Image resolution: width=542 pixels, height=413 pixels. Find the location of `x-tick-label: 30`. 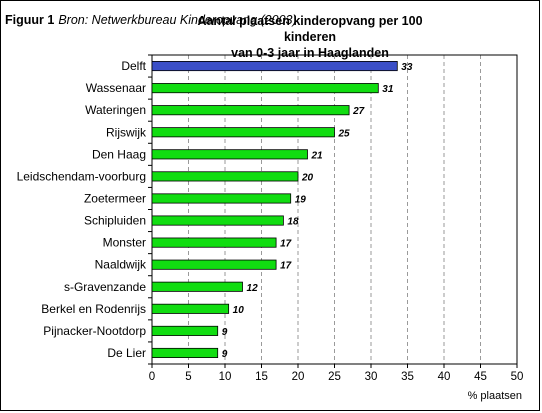

x-tick-label: 30 is located at coordinates (371, 377).